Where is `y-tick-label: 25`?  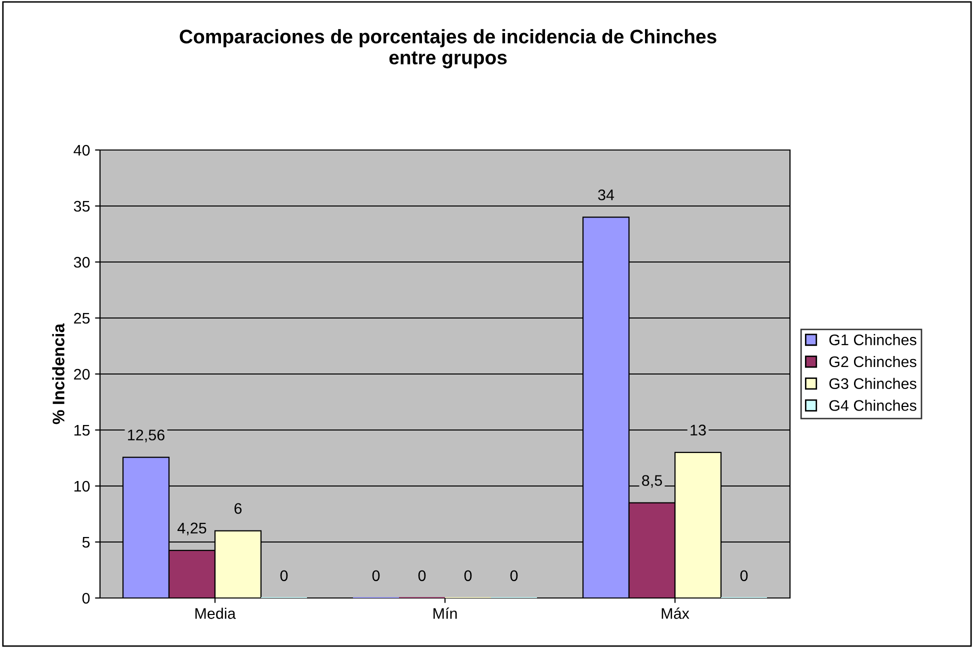 y-tick-label: 25 is located at coordinates (82, 318).